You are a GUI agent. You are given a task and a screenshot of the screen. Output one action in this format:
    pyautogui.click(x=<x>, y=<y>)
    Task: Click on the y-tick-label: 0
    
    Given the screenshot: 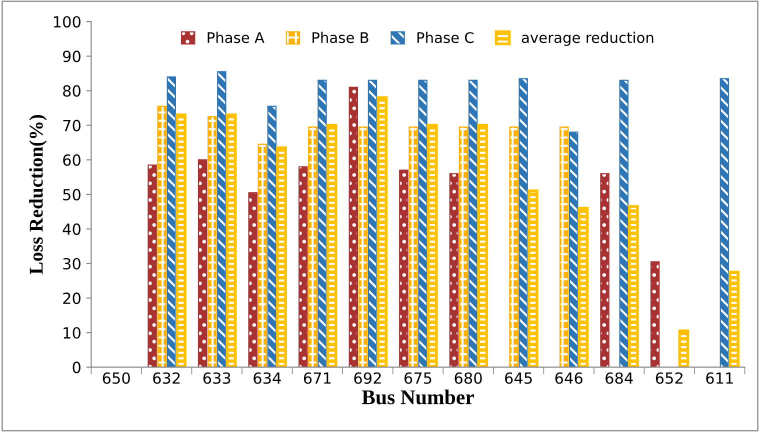 What is the action you would take?
    pyautogui.click(x=76, y=368)
    